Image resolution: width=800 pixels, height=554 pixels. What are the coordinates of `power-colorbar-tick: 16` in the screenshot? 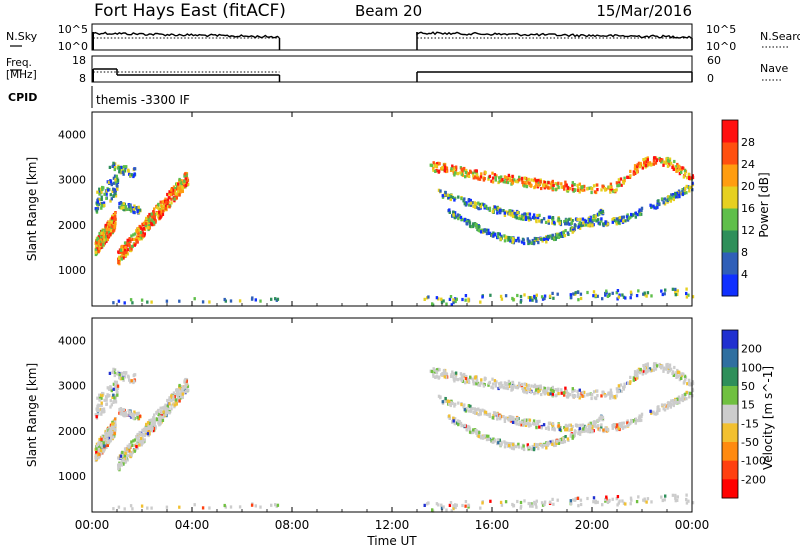 It's located at (748, 208).